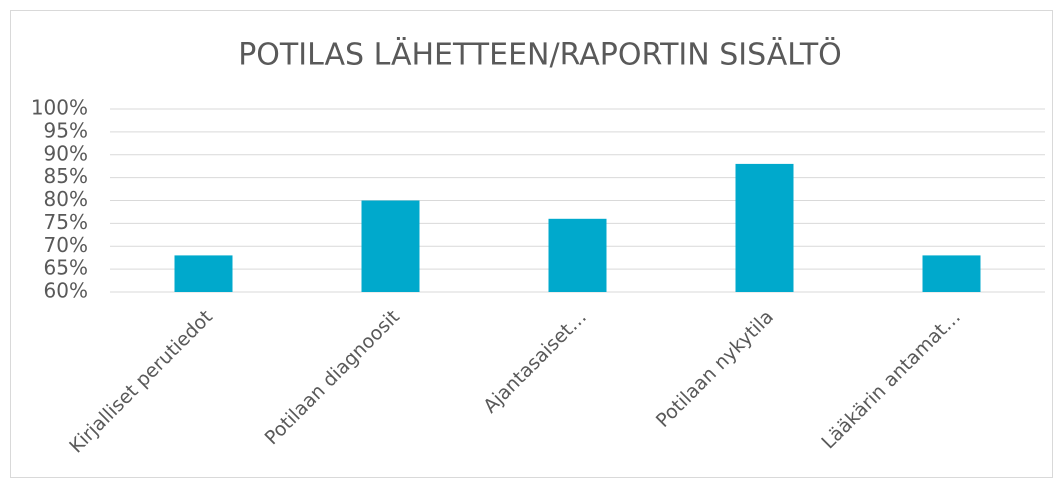 The height and width of the screenshot is (488, 1063). Describe the element at coordinates (66, 291) in the screenshot. I see `y-tick-label: 60%` at that location.